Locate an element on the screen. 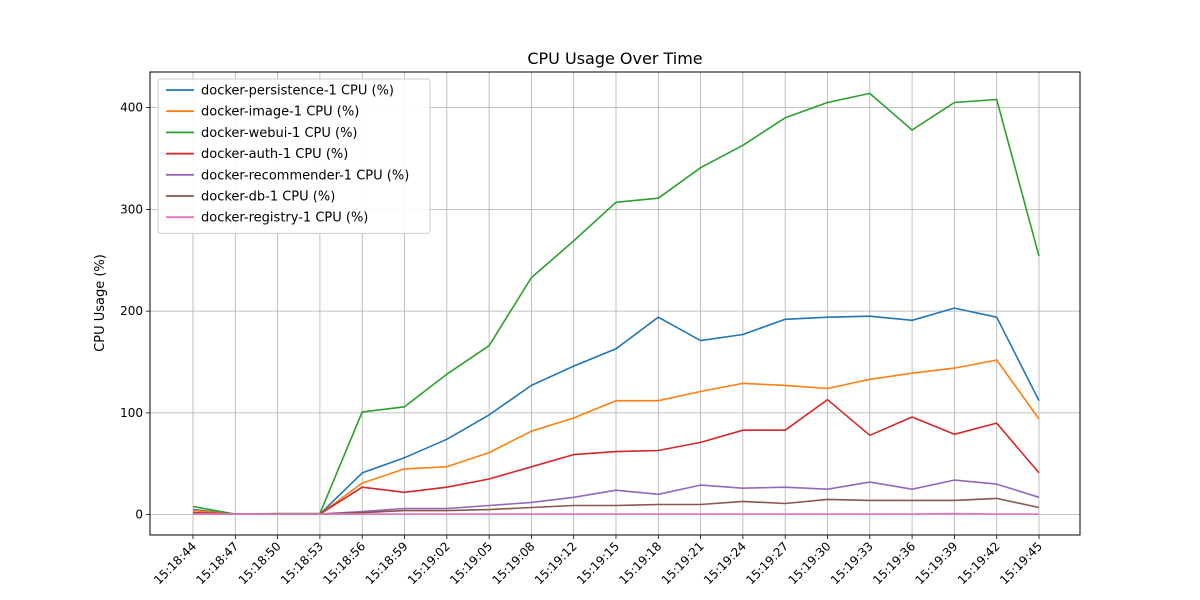 The image size is (1200, 600). series-line-docker-auth-1-cpu is located at coordinates (616, 456).